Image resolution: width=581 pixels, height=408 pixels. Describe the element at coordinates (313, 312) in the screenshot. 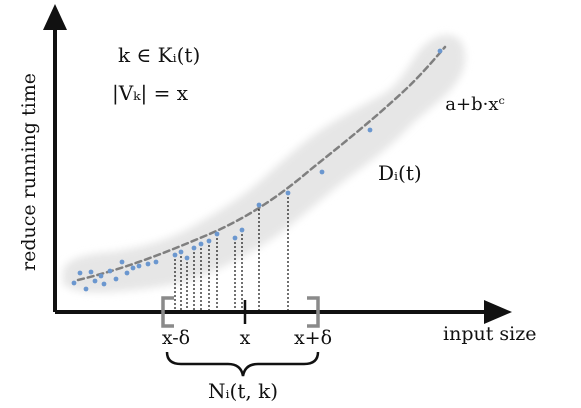

I see `right-bracket` at that location.